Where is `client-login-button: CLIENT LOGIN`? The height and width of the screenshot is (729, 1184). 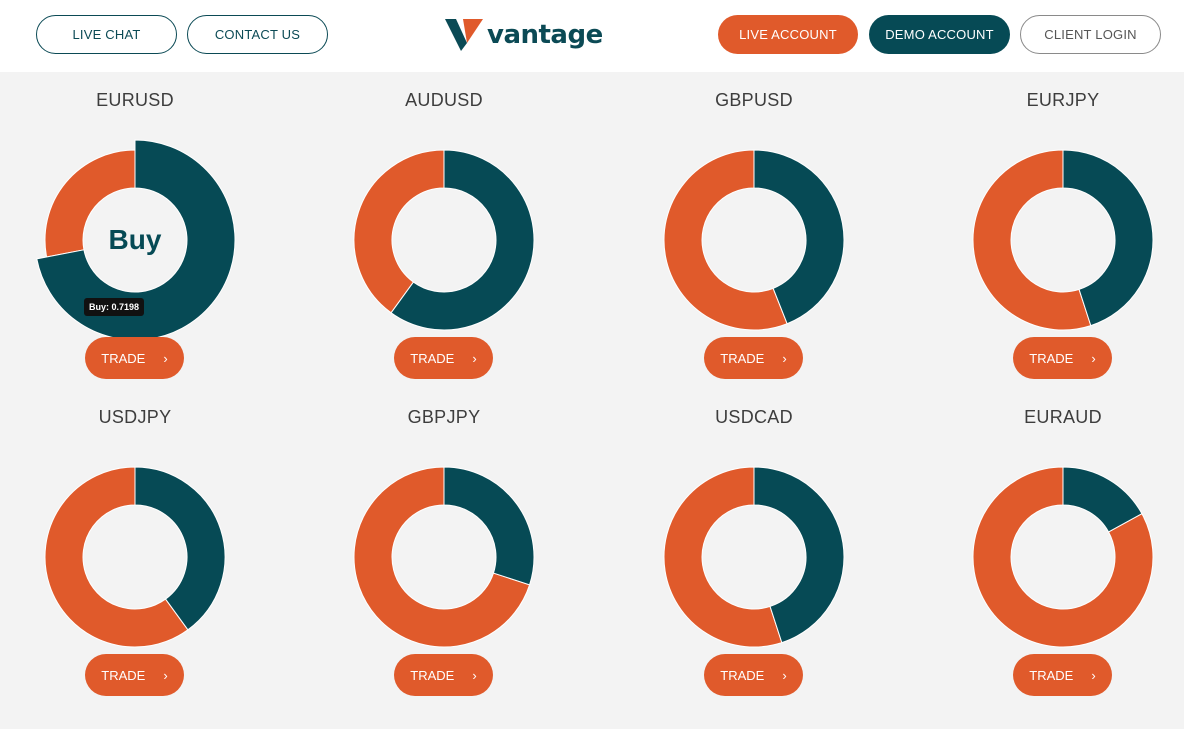 client-login-button: CLIENT LOGIN is located at coordinates (1090, 34).